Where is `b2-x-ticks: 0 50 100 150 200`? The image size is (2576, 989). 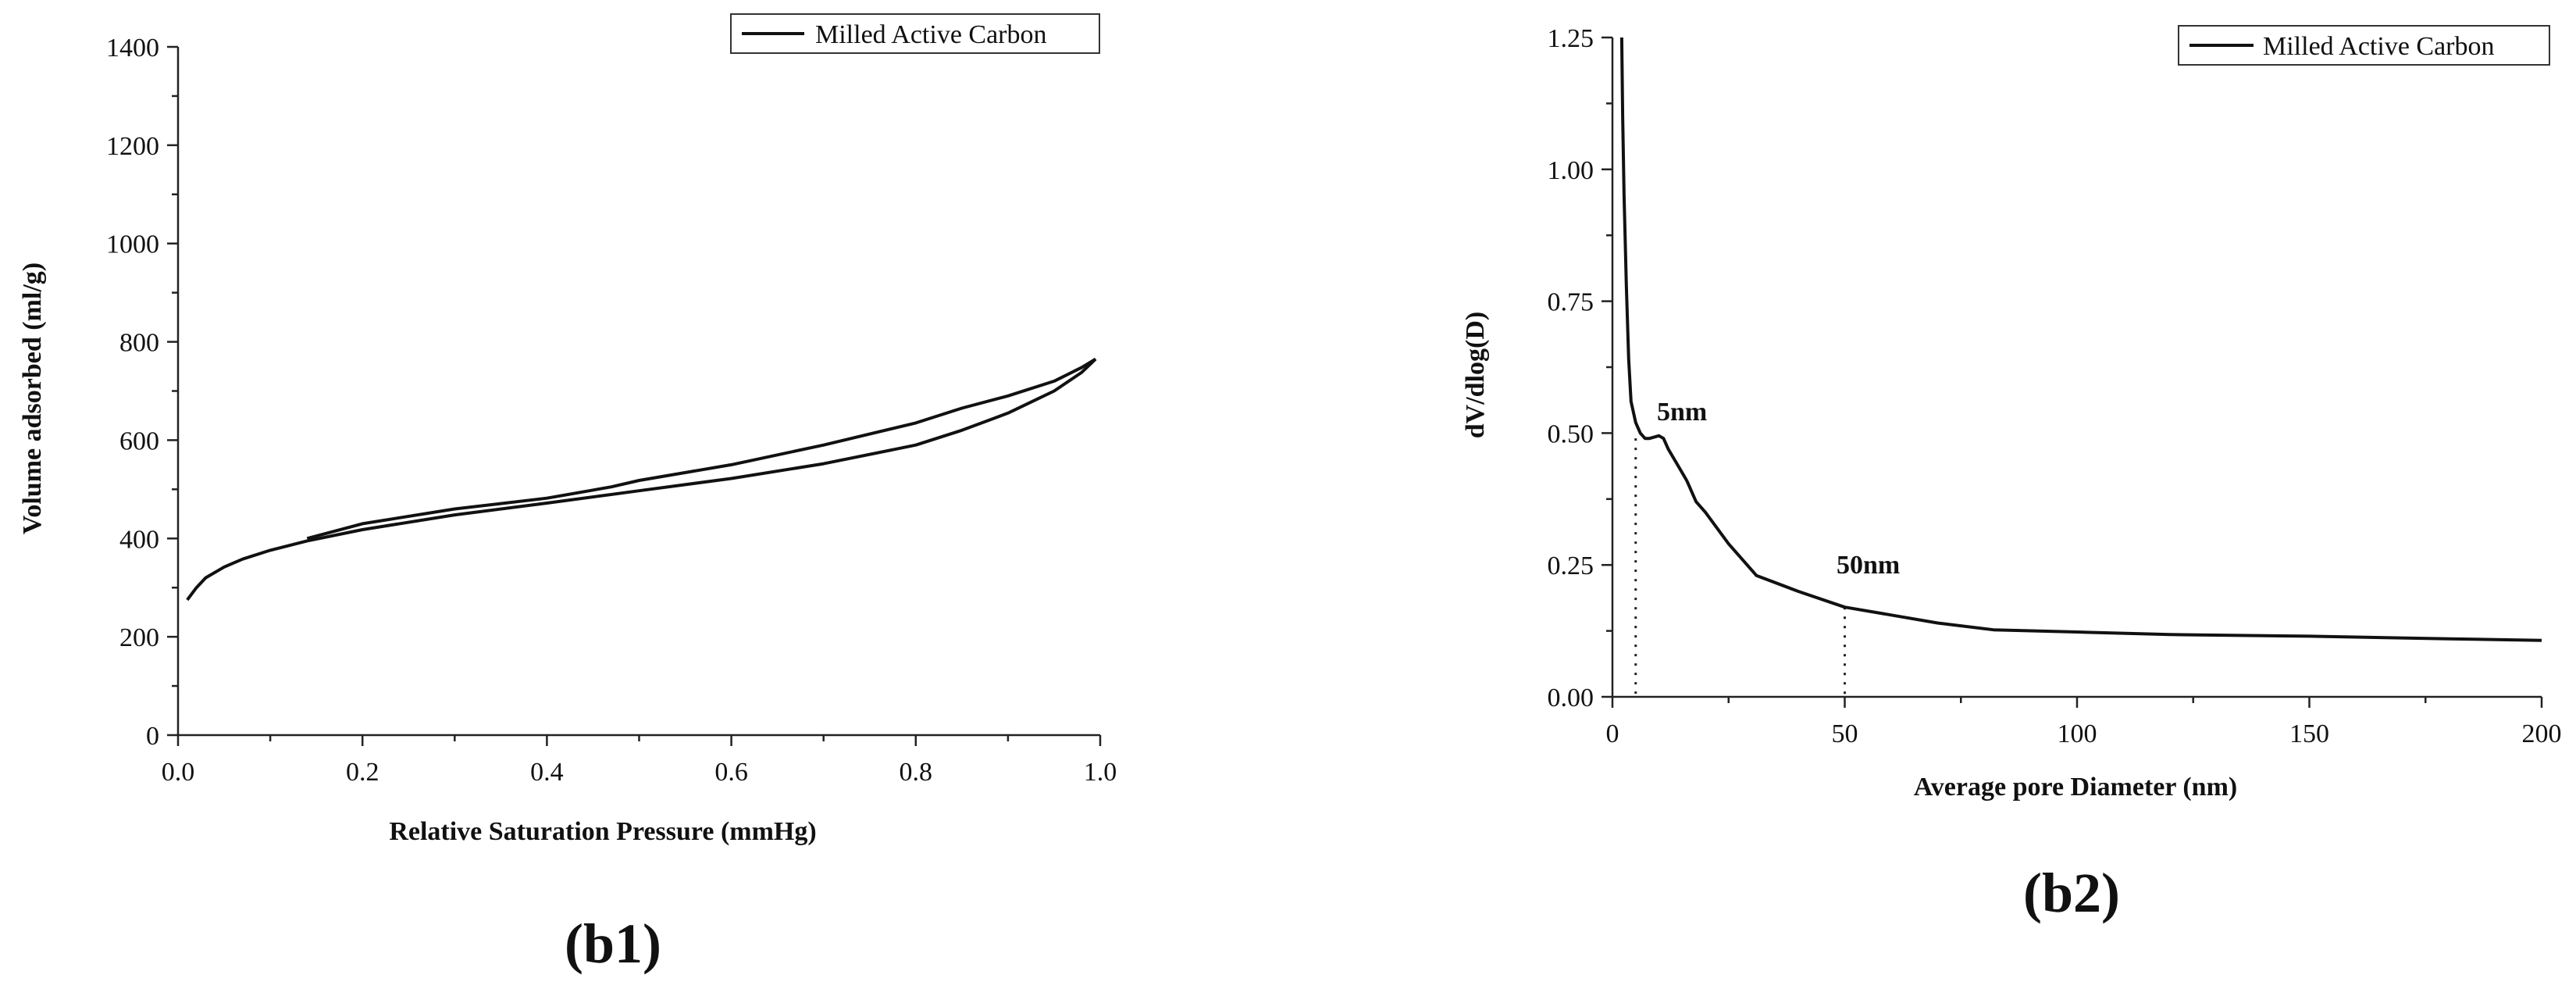
b2-x-ticks: 0 50 100 150 200 is located at coordinates (2084, 723).